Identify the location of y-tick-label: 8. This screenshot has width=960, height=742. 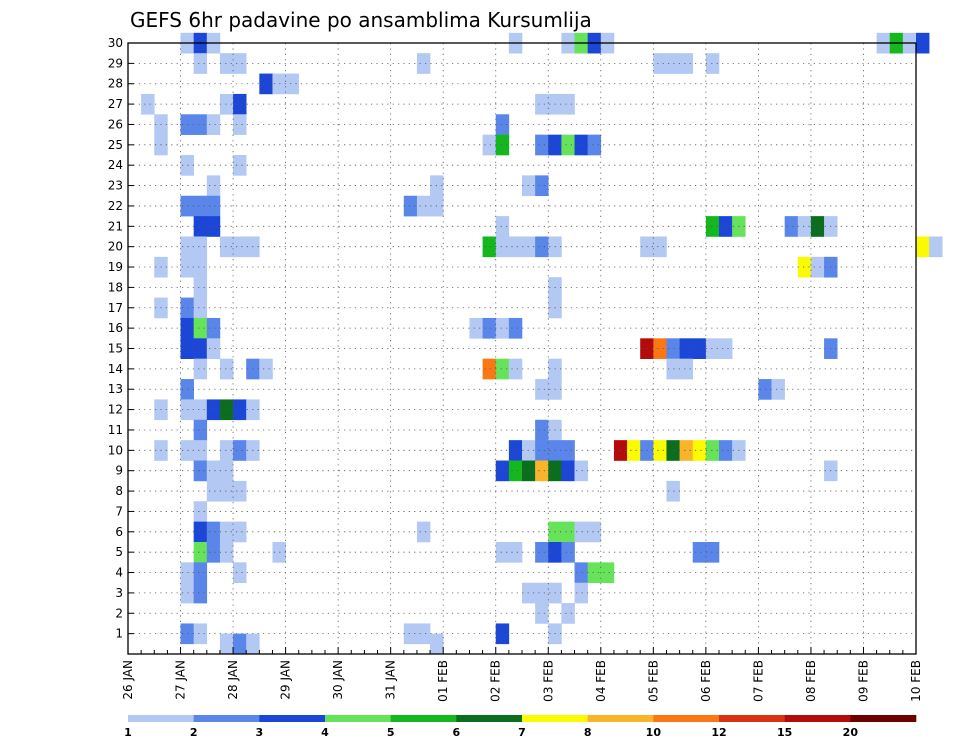
(119, 491).